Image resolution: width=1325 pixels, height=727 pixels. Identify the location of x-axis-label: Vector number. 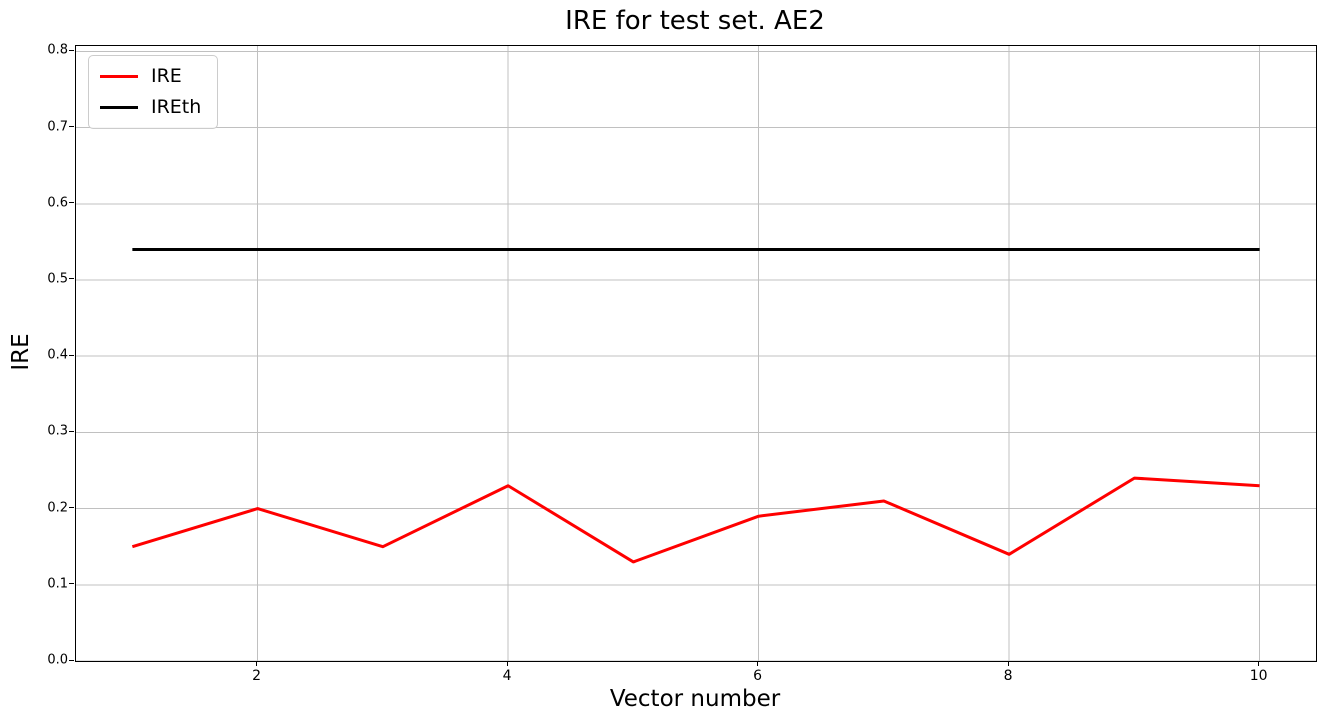
(695, 699).